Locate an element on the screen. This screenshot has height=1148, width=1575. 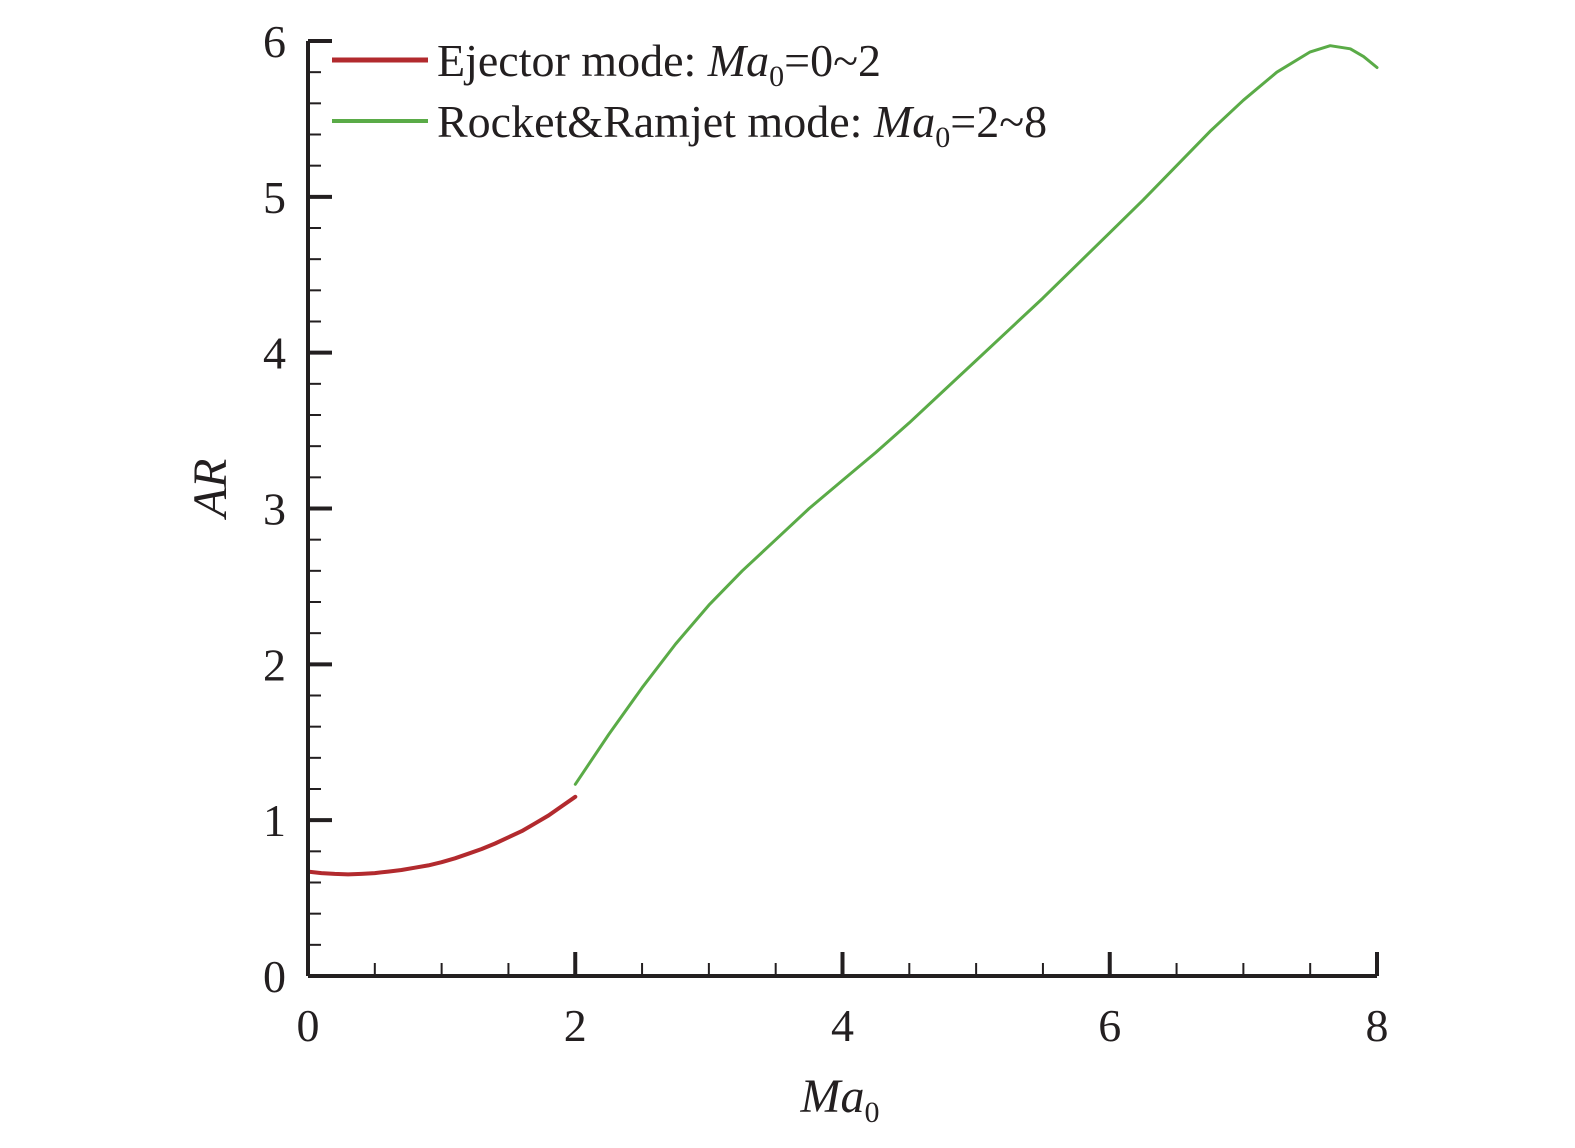
legend-label-1: Ejector mode: Ma0=0~2 is located at coordinates (659, 64).